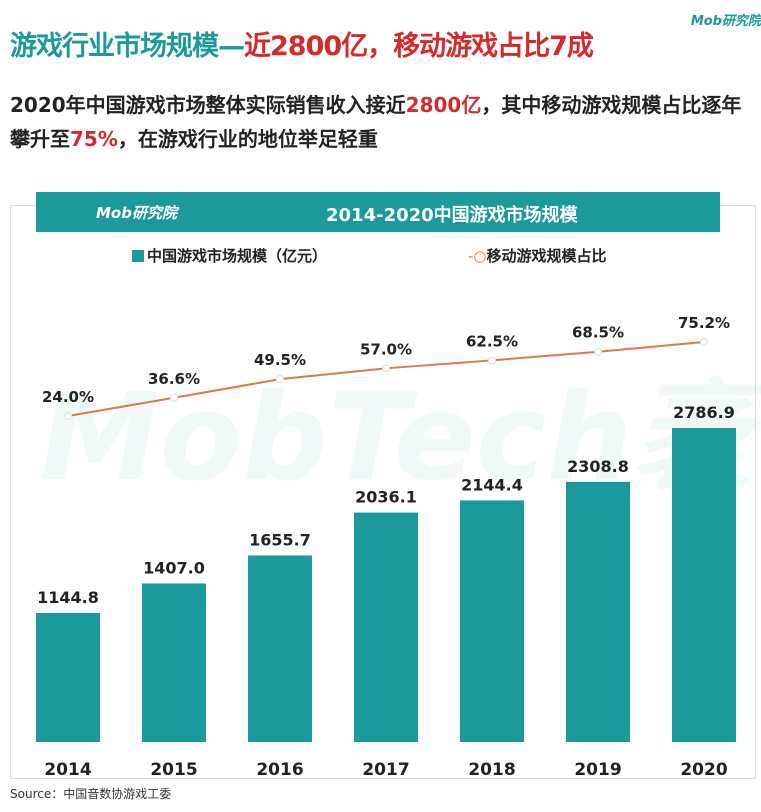 The image size is (761, 812). I want to click on subtitle-d: 75%, so click(94, 139).